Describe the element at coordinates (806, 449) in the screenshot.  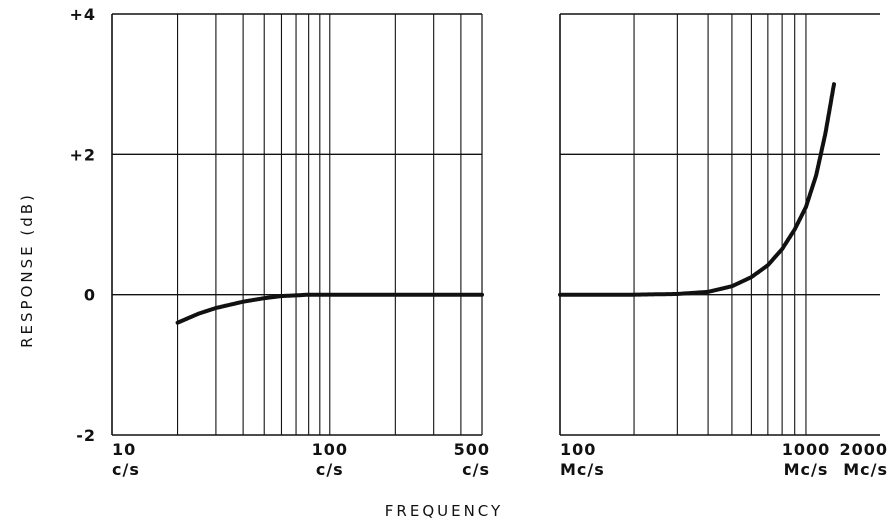
I see `x-tick-label: 1000` at that location.